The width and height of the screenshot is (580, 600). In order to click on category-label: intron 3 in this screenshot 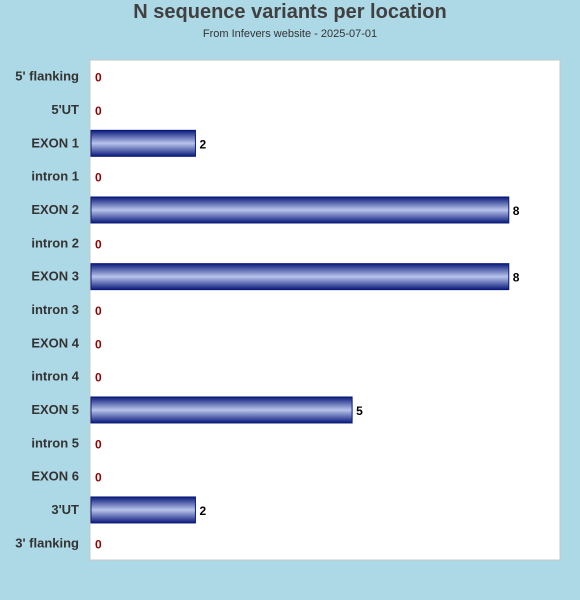, I will do `click(55, 309)`.